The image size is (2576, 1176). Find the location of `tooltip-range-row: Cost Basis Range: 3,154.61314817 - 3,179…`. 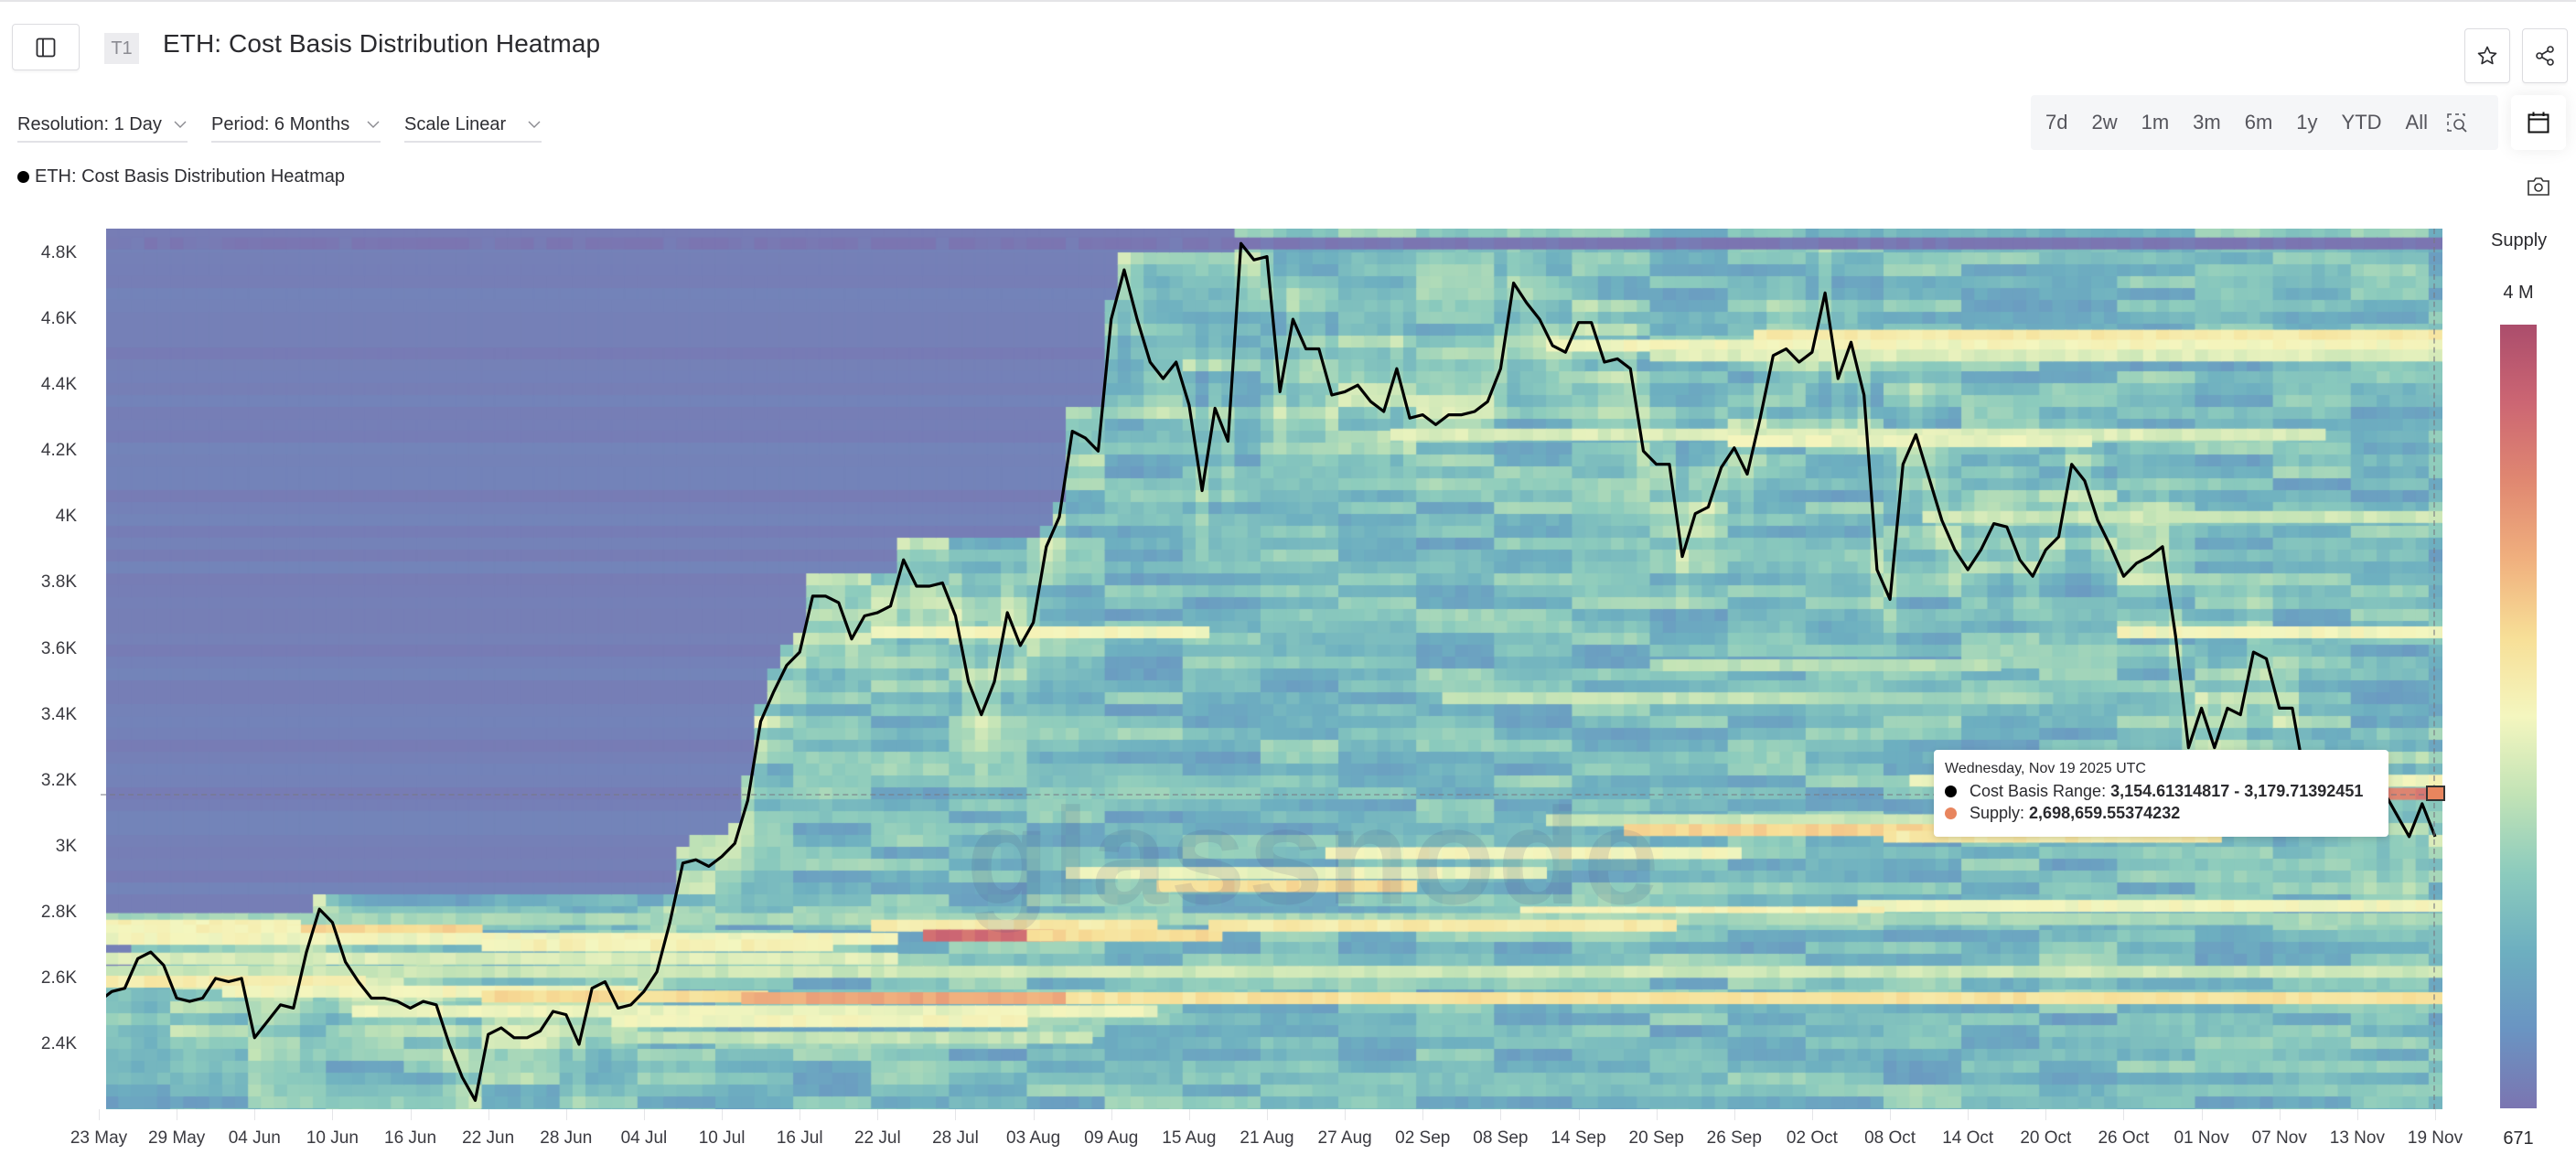

tooltip-range-row: Cost Basis Range: 3,154.61314817 - 3,179… is located at coordinates (2161, 791).